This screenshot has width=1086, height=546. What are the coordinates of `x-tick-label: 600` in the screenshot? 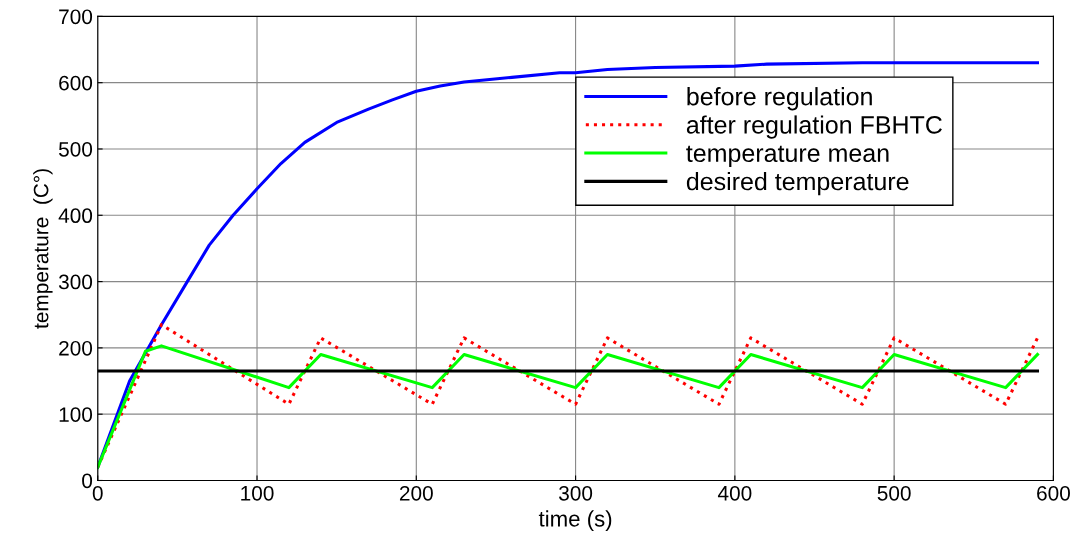 It's located at (1053, 493).